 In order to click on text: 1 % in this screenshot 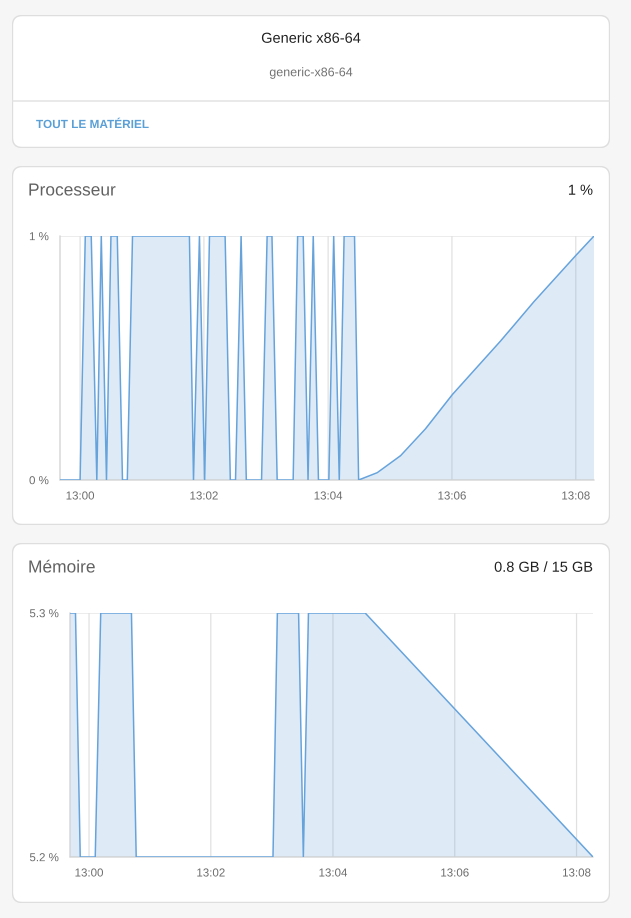, I will do `click(580, 189)`.